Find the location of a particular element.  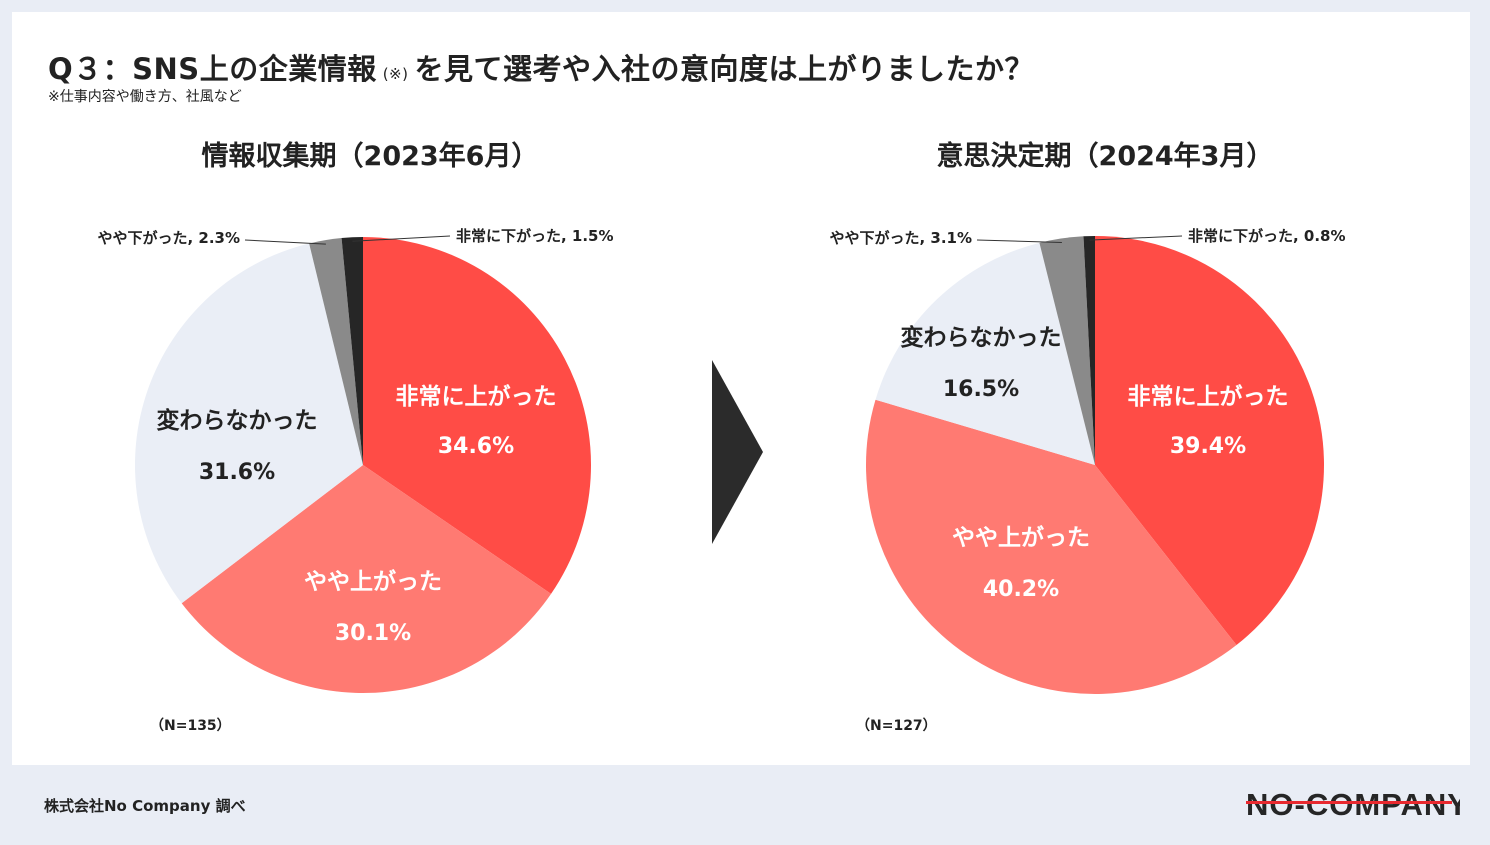

callout-label: 非常に下がった, 0.8% is located at coordinates (1267, 236).